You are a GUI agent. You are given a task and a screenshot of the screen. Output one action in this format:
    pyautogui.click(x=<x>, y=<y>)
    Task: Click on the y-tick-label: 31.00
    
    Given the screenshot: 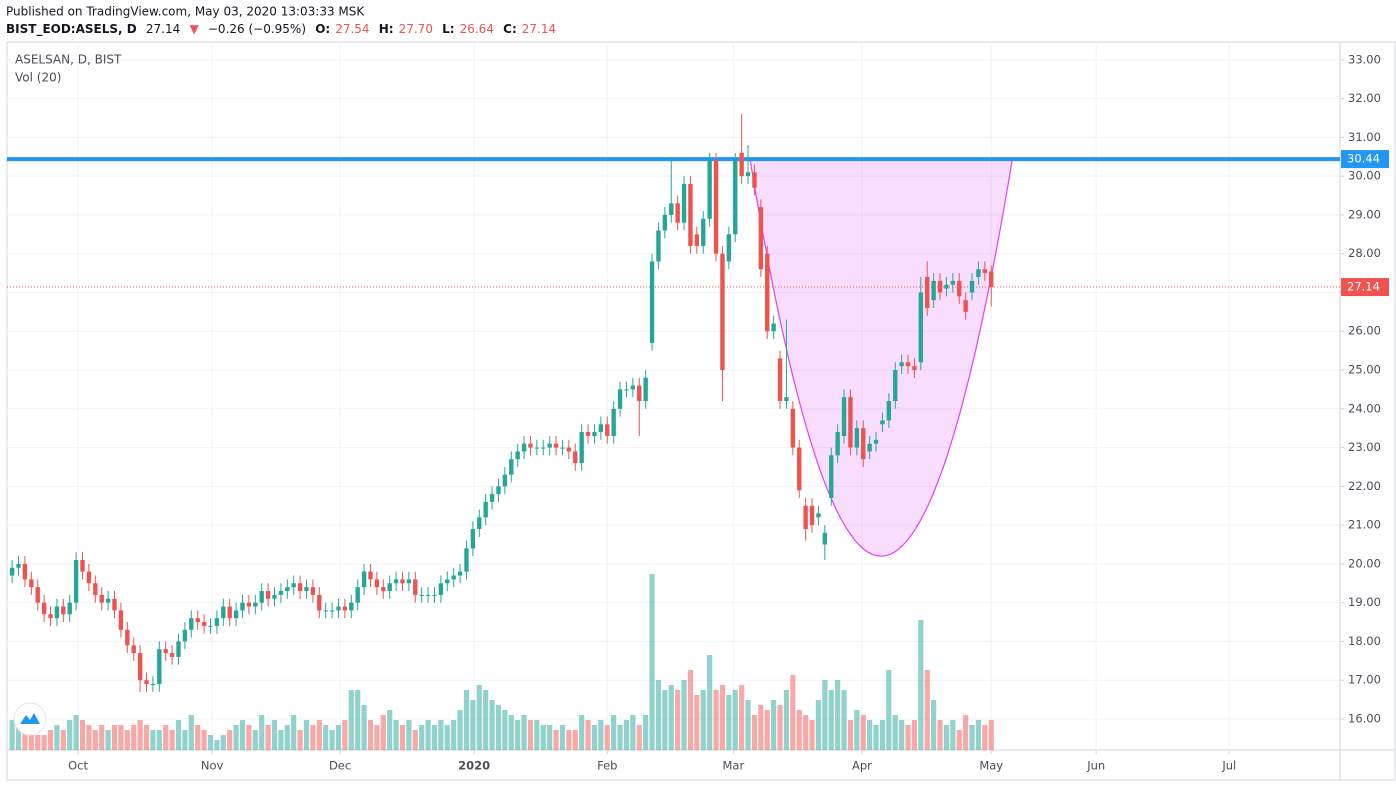 What is the action you would take?
    pyautogui.click(x=1364, y=137)
    